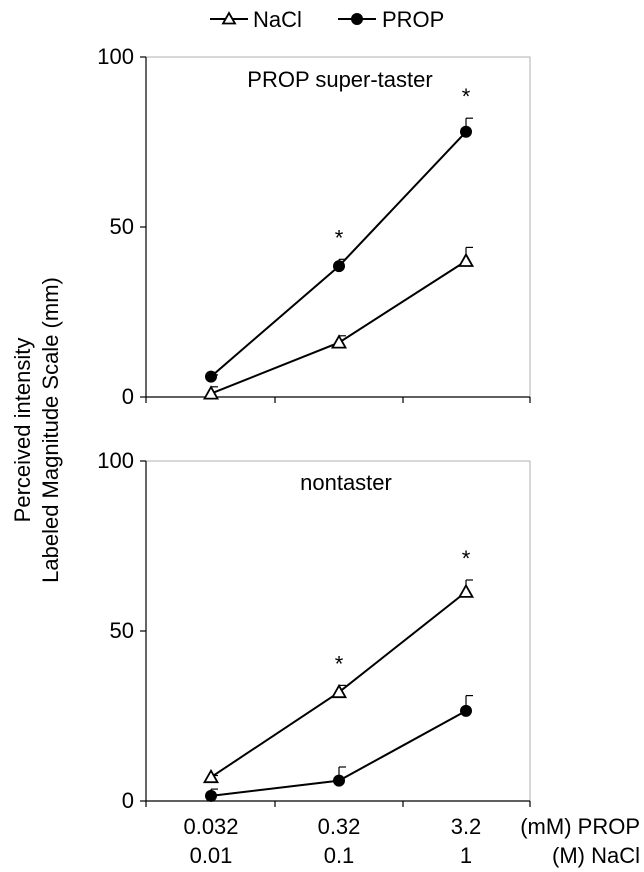  What do you see at coordinates (210, 826) in the screenshot?
I see `x-tick-label-prop-0: 0.032` at bounding box center [210, 826].